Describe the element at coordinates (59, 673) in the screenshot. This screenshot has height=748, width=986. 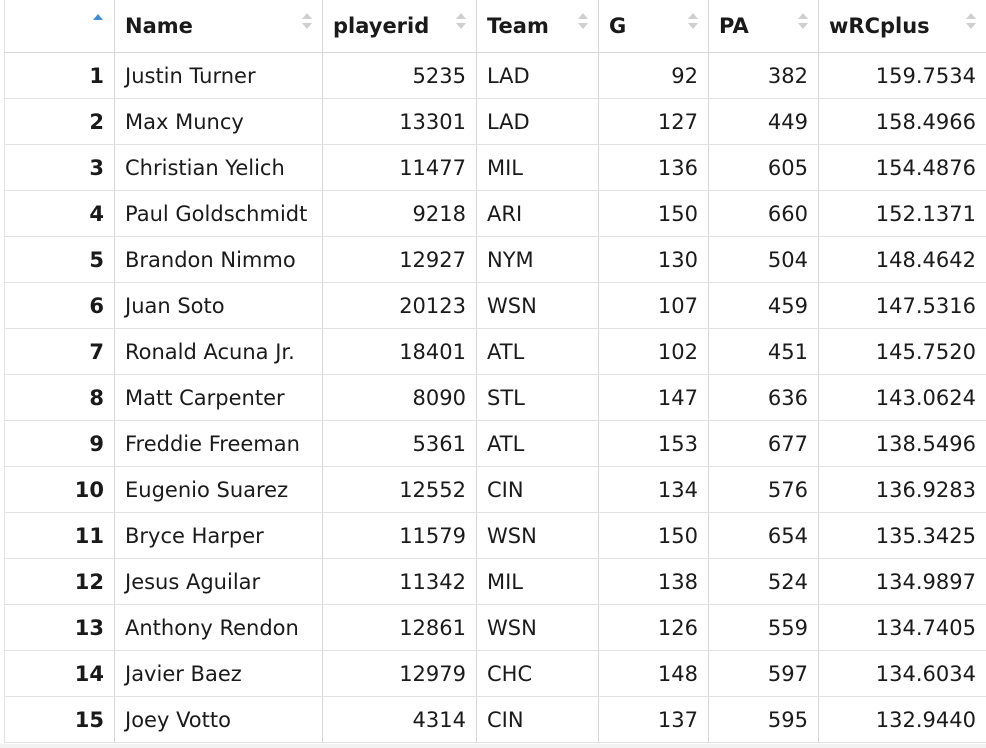
I see `row-index: 14` at that location.